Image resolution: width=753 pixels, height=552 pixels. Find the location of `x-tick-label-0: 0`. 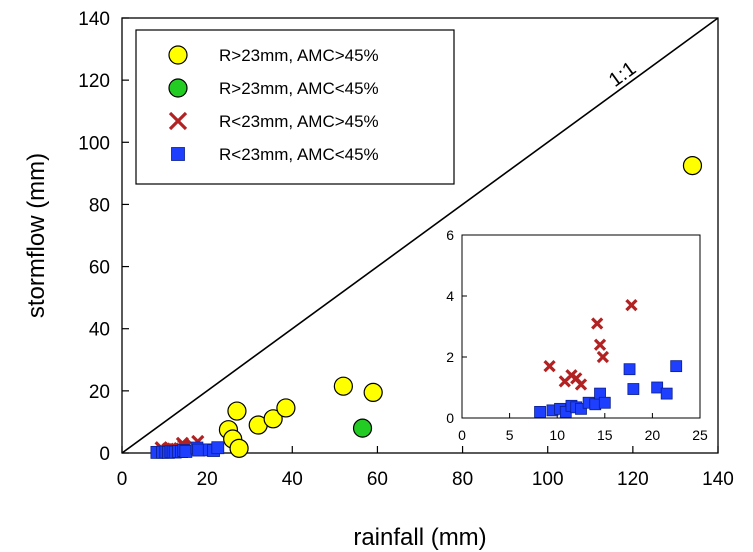

x-tick-label-0: 0 is located at coordinates (122, 479).